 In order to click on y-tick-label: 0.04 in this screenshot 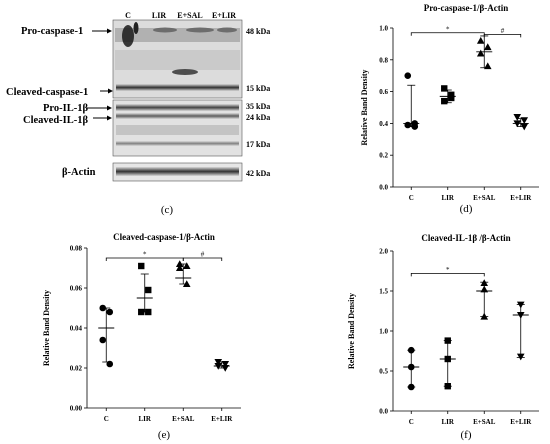, I will do `click(76, 329)`.